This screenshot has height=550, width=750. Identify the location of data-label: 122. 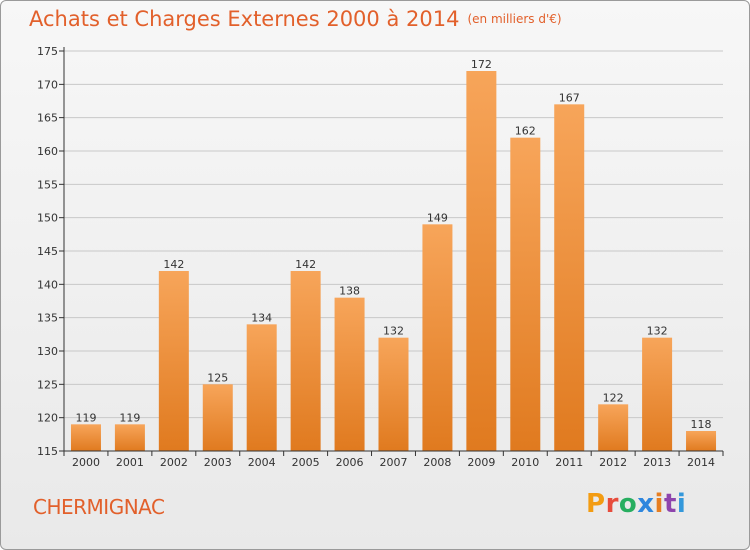
(613, 397).